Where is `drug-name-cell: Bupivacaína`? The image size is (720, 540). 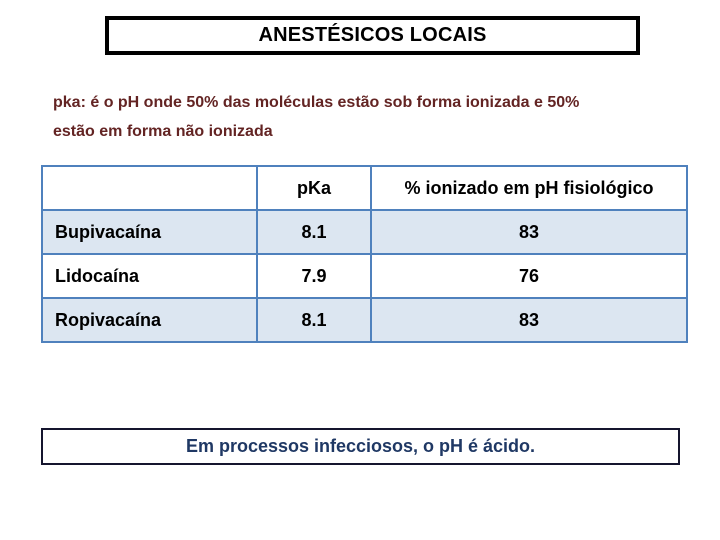
drug-name-cell: Bupivacaína is located at coordinates (149, 232).